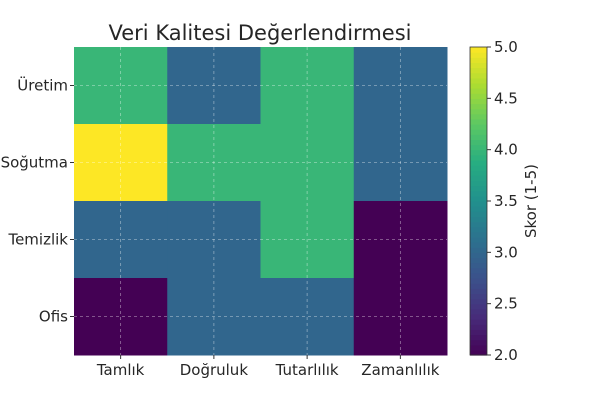  I want to click on y-tick-label: Temizlik, so click(37, 240).